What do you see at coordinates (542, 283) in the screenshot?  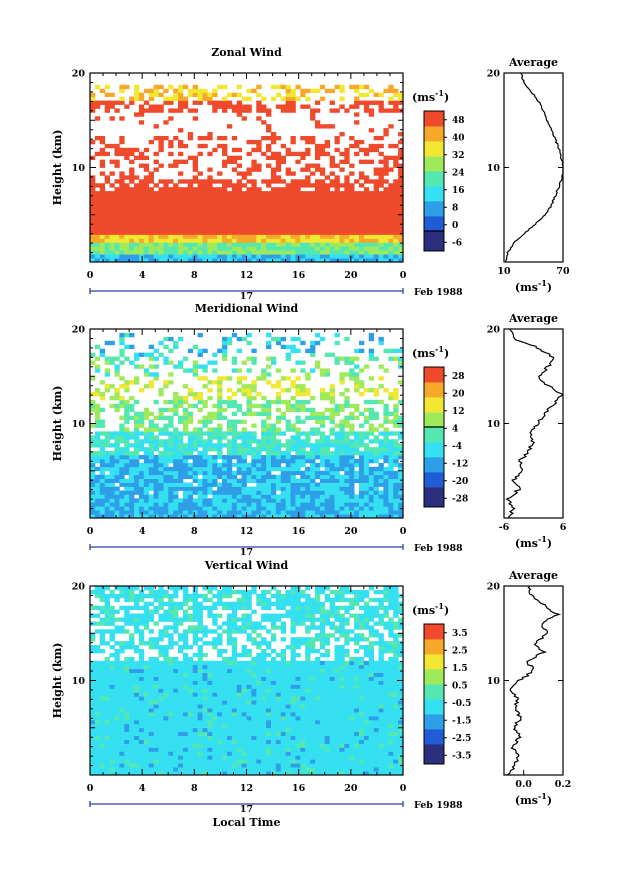 I see `average-x-label-exp: -1` at bounding box center [542, 283].